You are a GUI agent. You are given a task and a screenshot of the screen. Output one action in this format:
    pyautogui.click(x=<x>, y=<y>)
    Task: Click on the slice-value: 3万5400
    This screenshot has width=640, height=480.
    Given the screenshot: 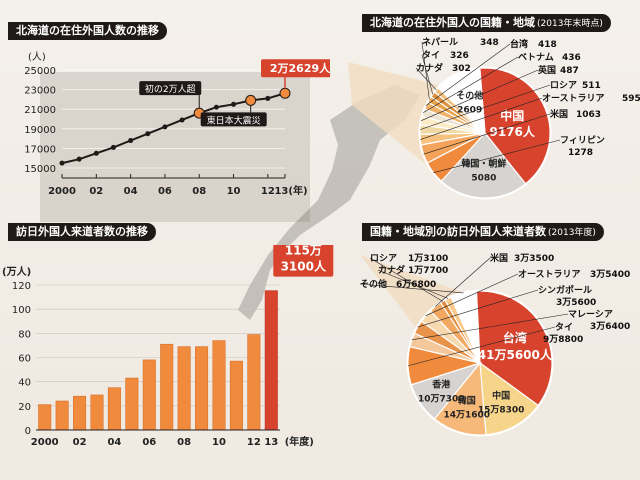 What is the action you would take?
    pyautogui.click(x=610, y=274)
    